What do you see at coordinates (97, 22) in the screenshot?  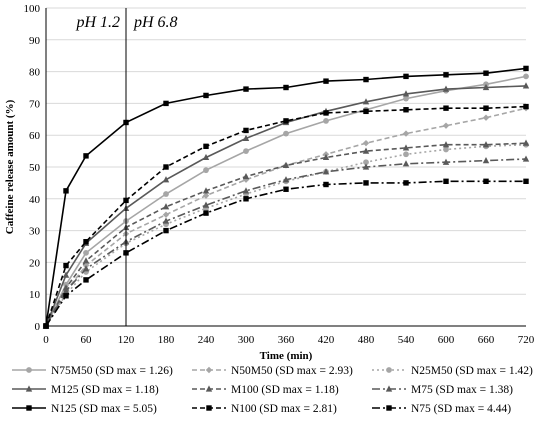 I see `annotation-ph-1-2: pH 1.2` at bounding box center [97, 22].